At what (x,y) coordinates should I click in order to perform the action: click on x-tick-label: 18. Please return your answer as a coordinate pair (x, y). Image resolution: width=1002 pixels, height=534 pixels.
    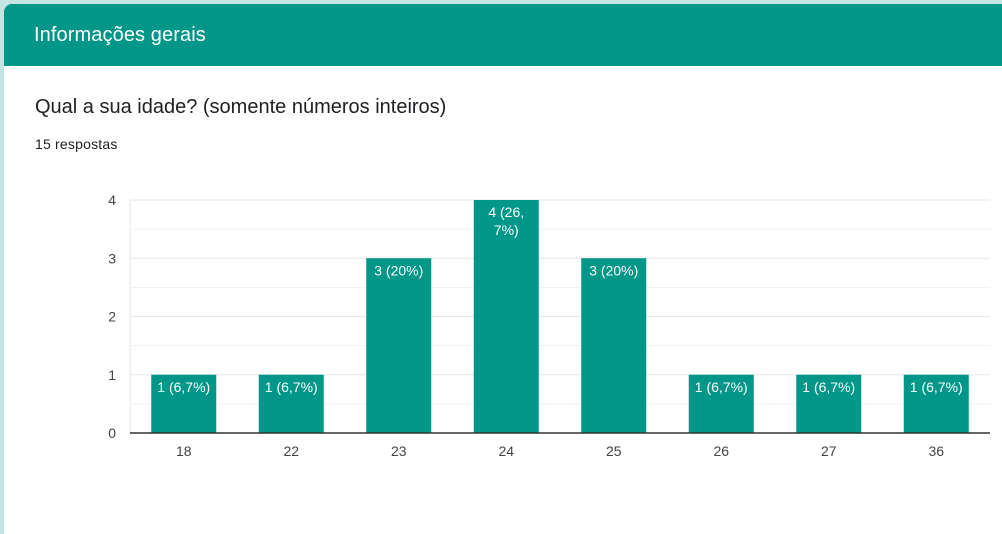
    Looking at the image, I should click on (184, 451).